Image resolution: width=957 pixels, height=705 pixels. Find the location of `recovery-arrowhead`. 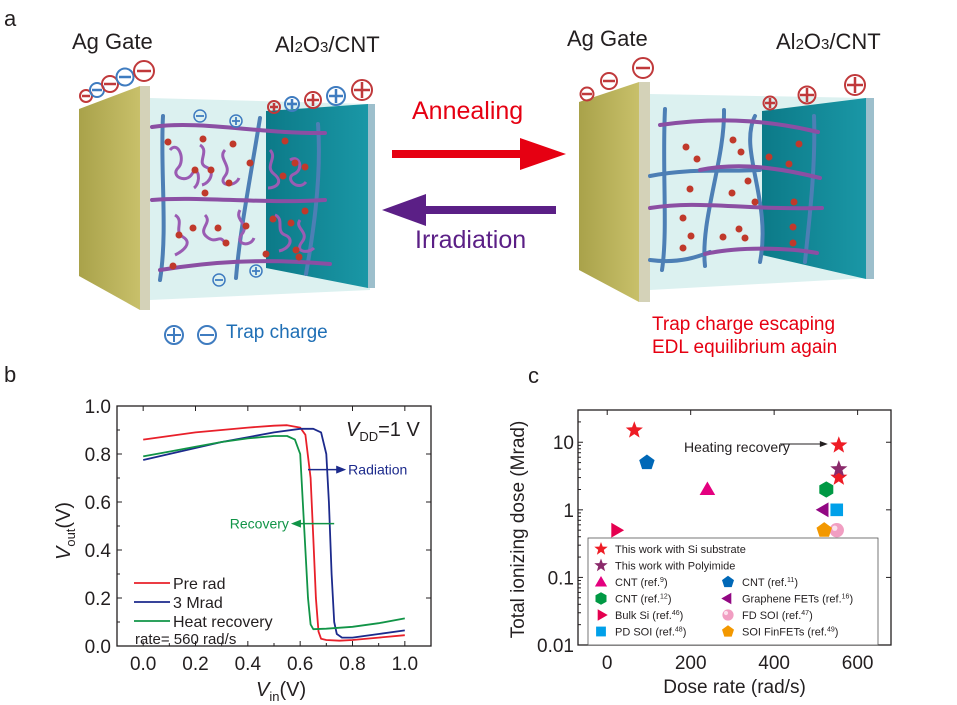

recovery-arrowhead is located at coordinates (295, 523).